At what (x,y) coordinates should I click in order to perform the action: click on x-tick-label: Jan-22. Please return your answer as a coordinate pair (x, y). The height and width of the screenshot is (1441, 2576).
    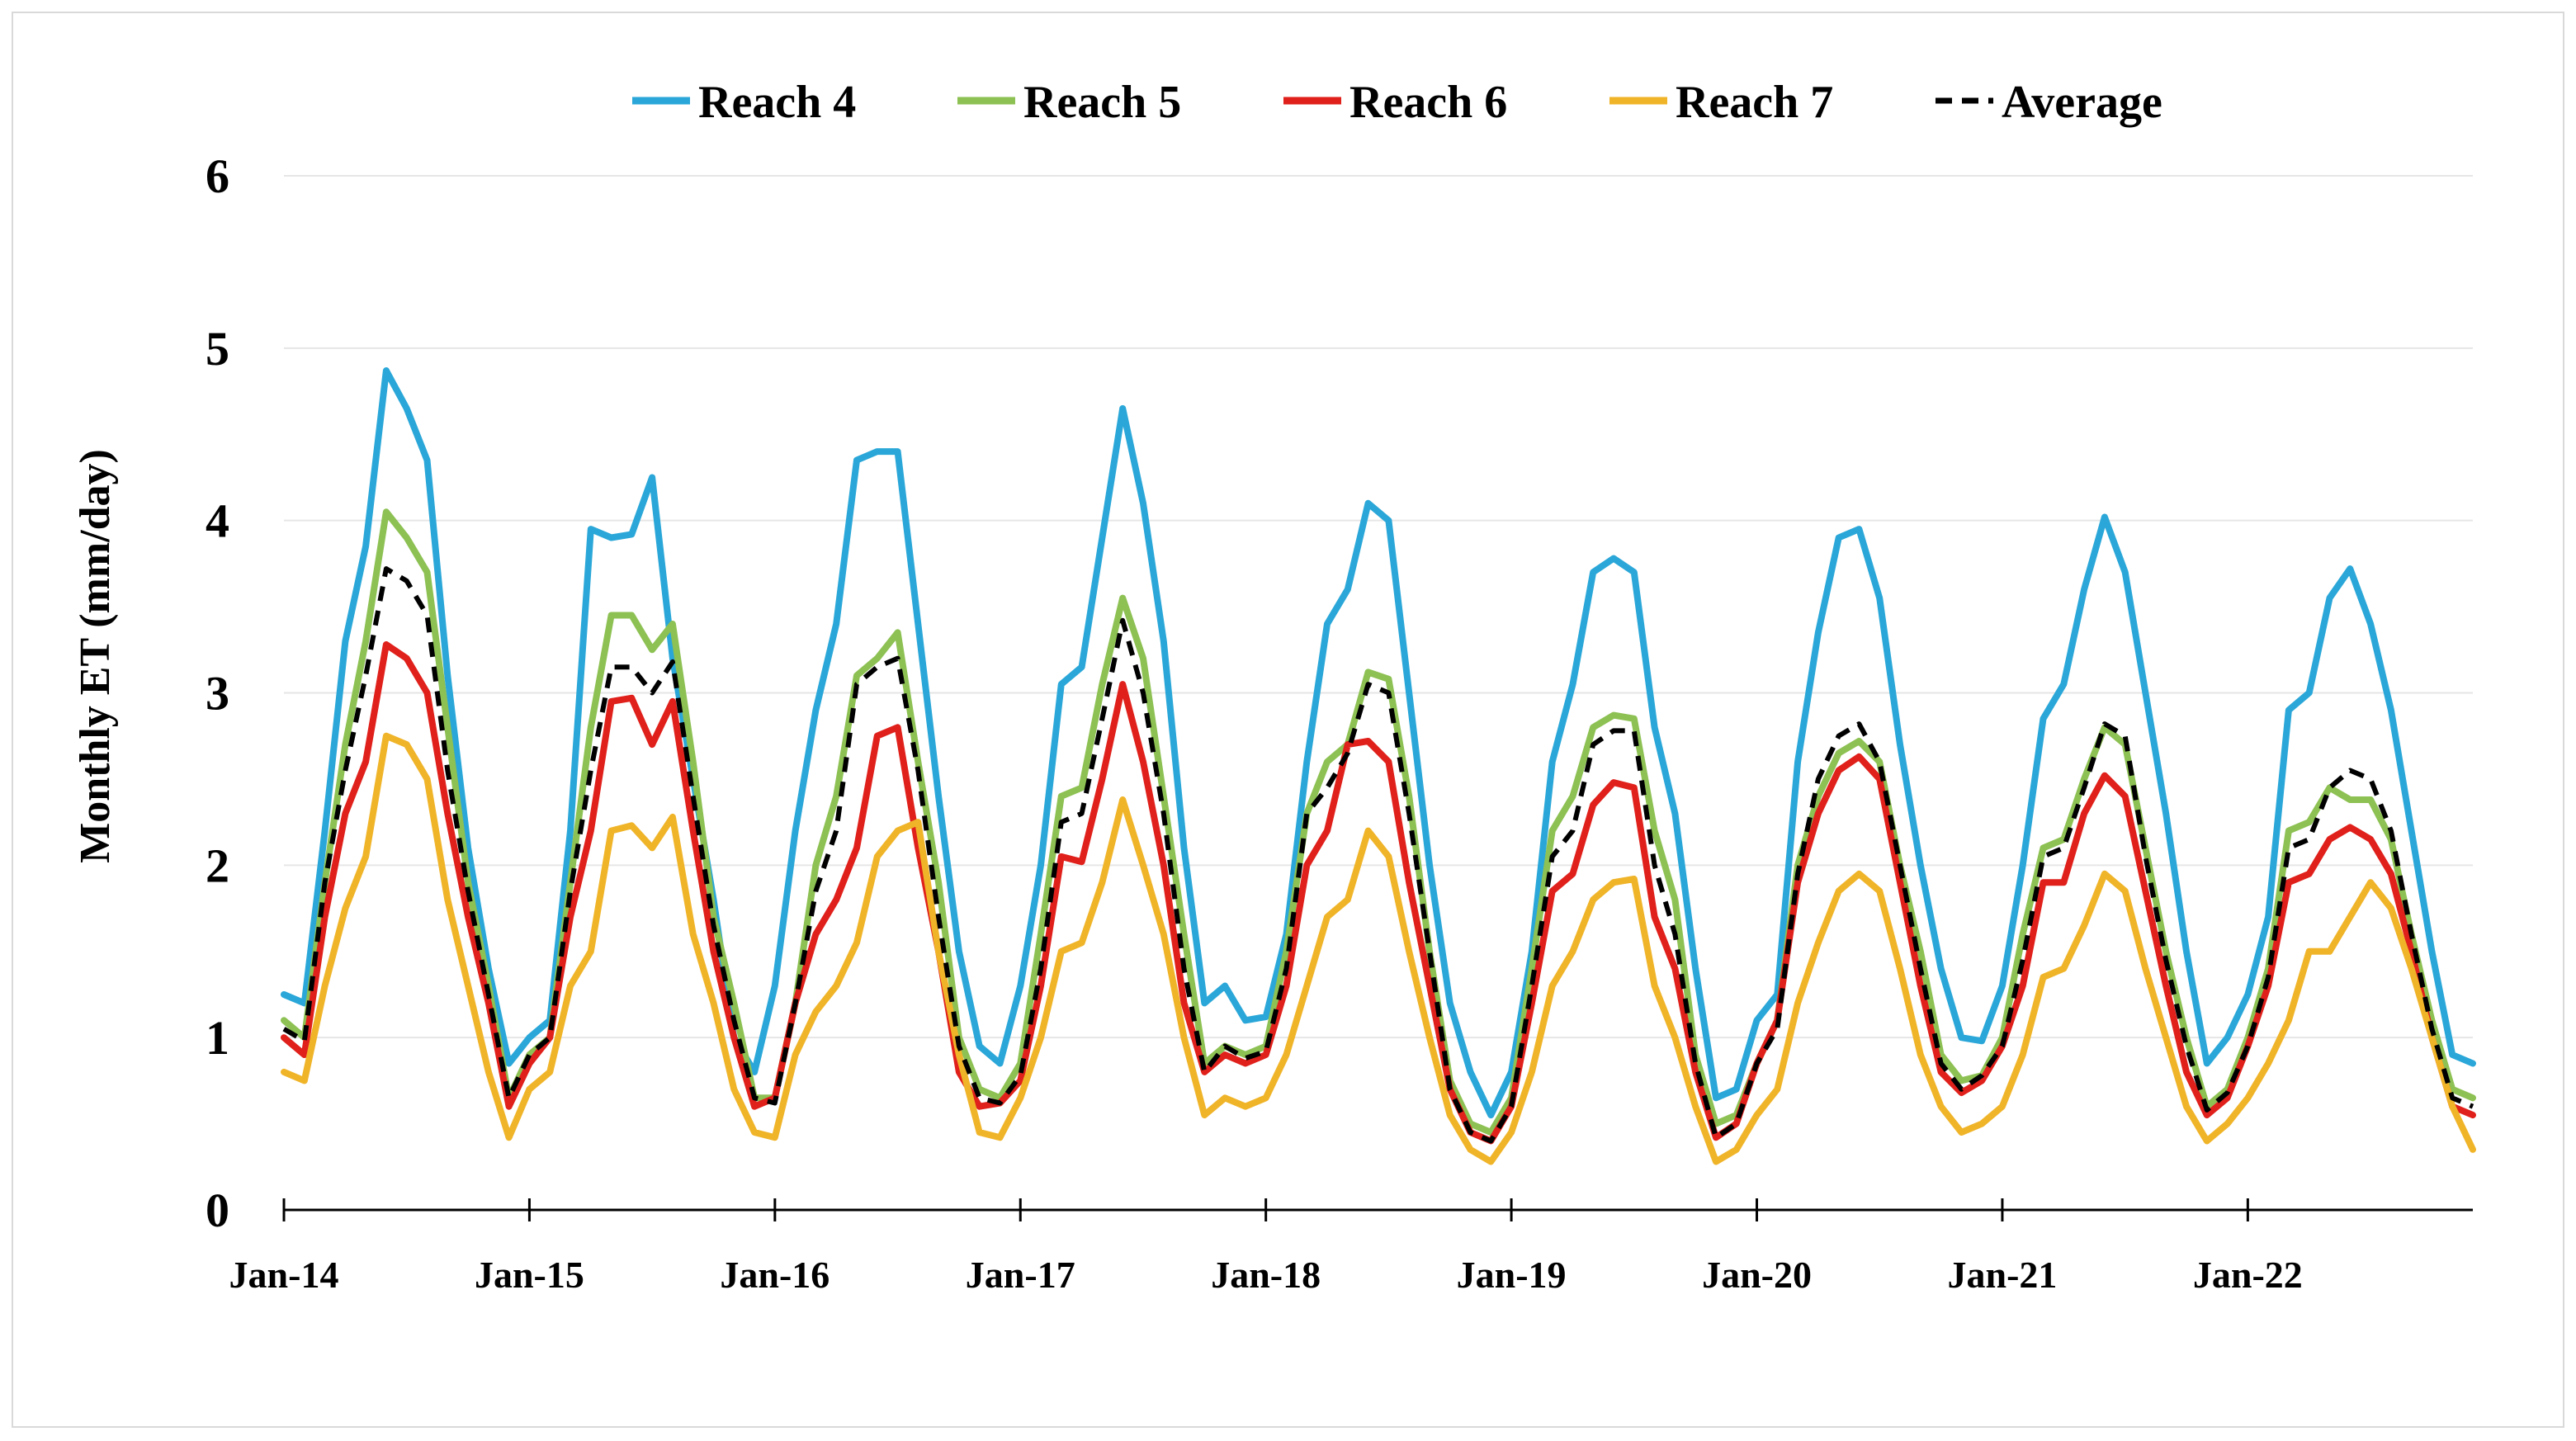
    Looking at the image, I should click on (2248, 1275).